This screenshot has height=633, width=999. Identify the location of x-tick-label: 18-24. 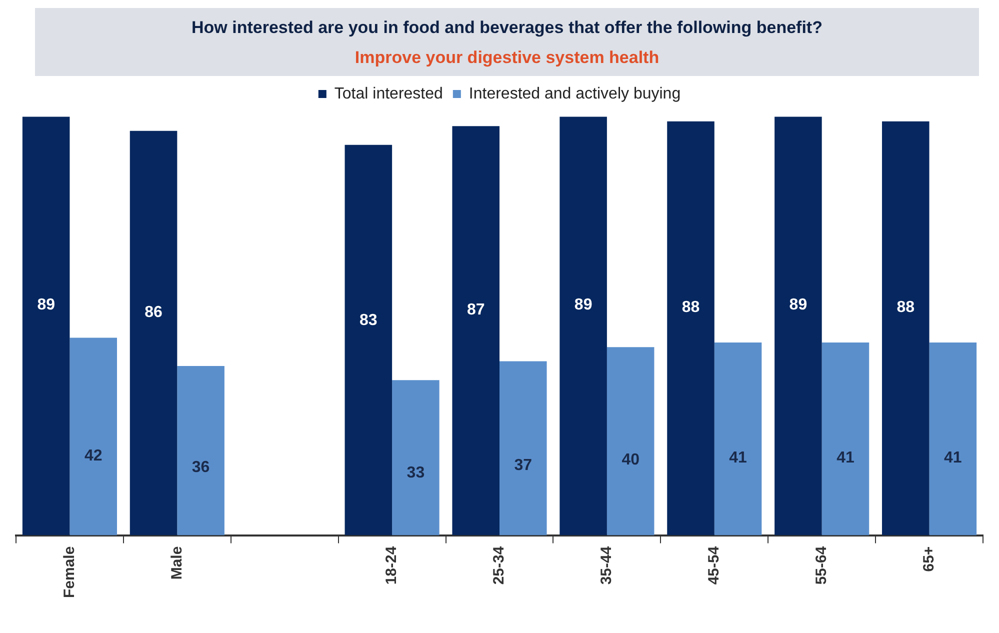
(391, 565).